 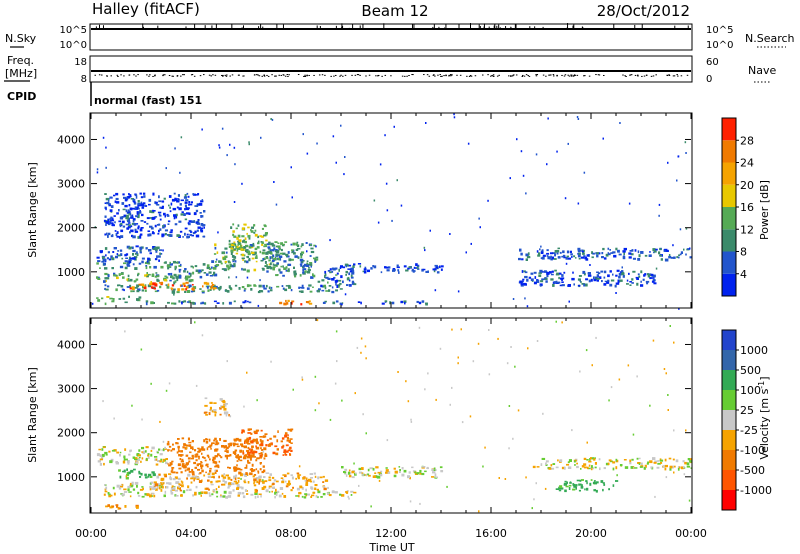 I want to click on velocity-colorbar-swatch, so click(x=729, y=400).